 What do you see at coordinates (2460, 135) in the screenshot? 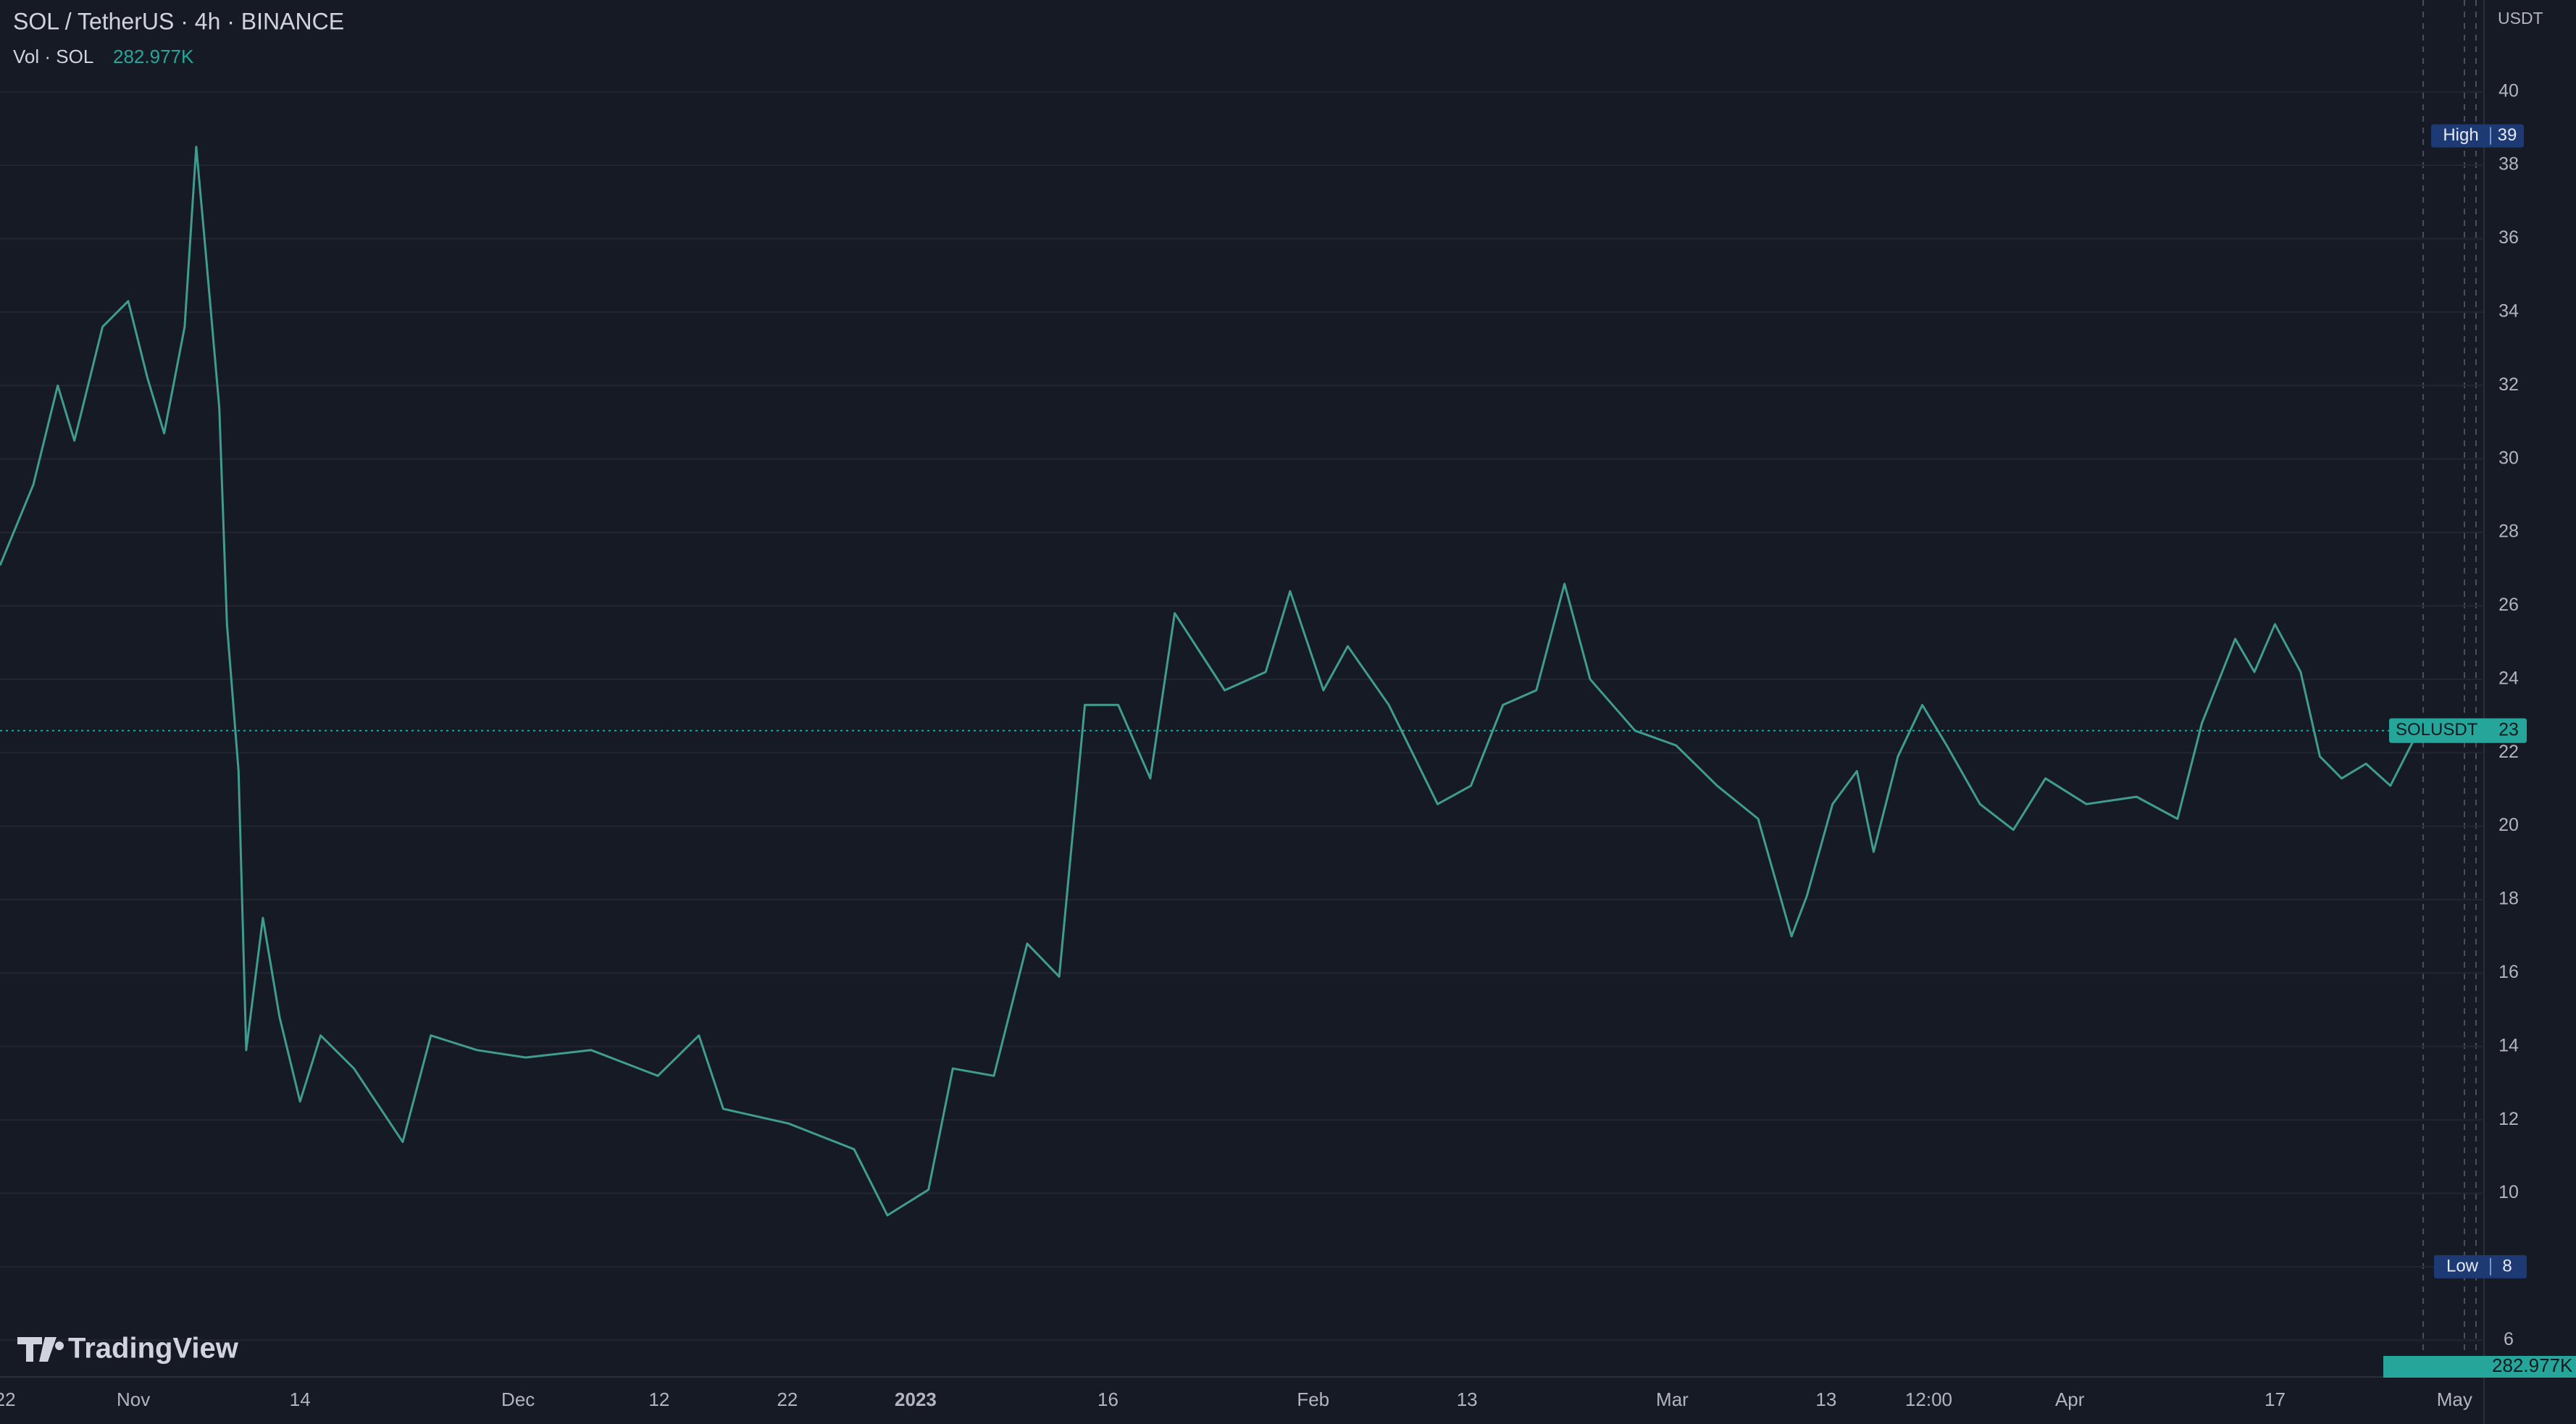
I see `high-tag-name: High` at bounding box center [2460, 135].